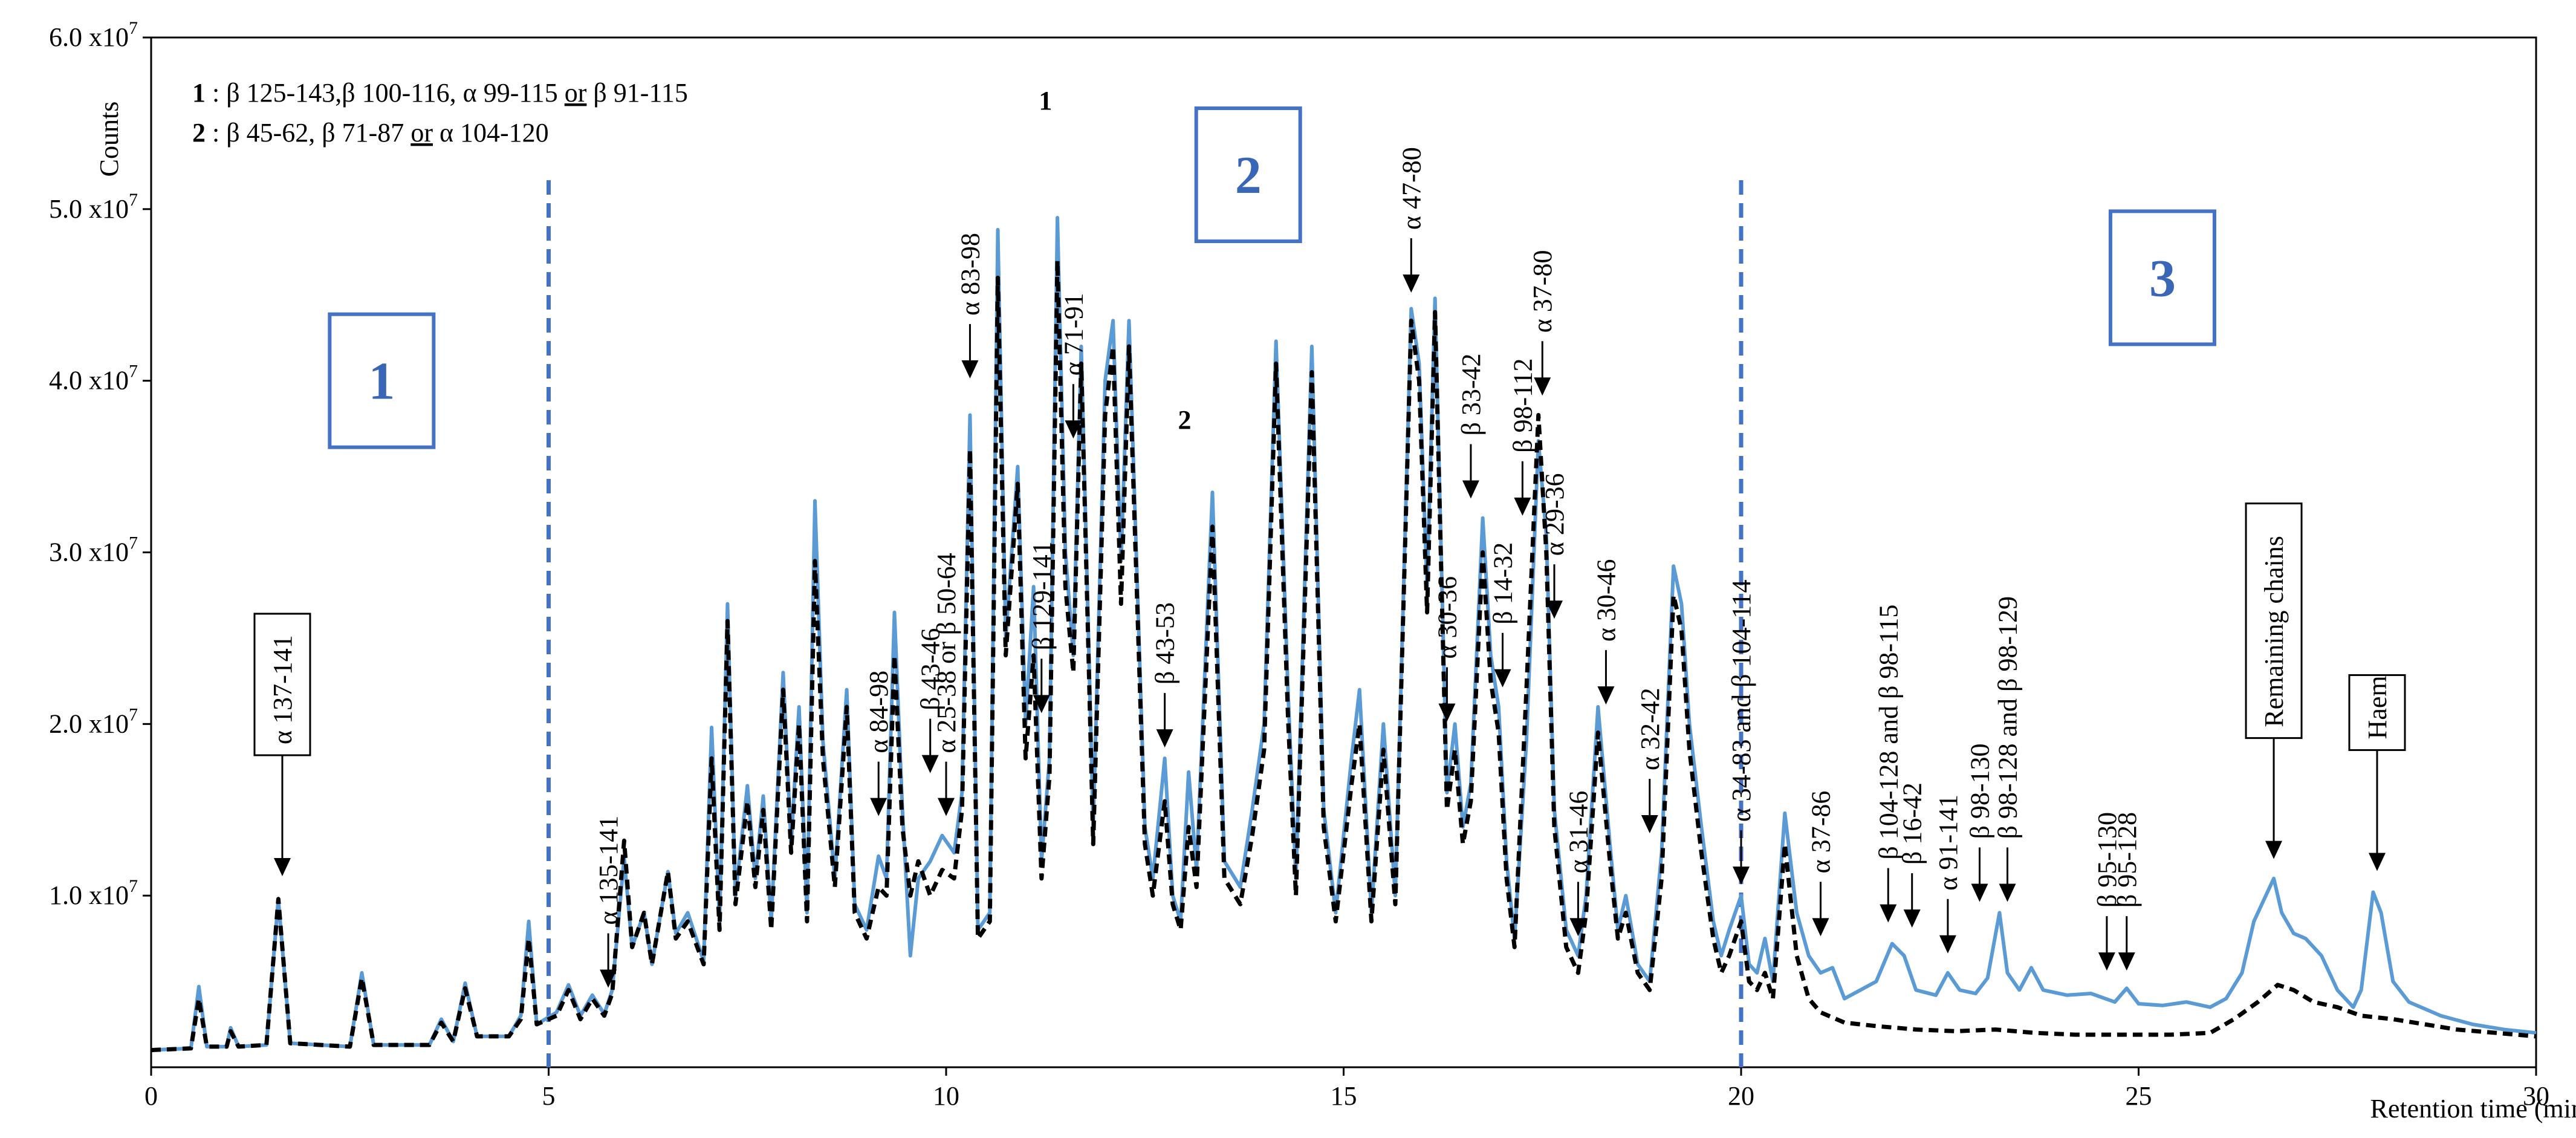  Describe the element at coordinates (1913, 823) in the screenshot. I see `annotation-label: β 16-42` at that location.